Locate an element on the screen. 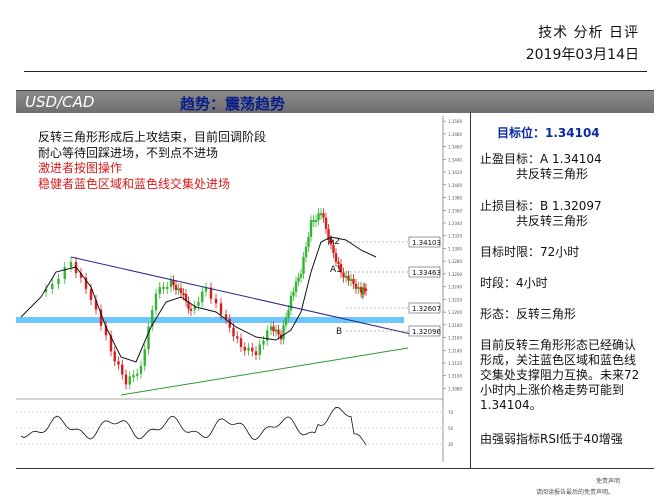  y-tick-label: 1.3380 is located at coordinates (455, 198).